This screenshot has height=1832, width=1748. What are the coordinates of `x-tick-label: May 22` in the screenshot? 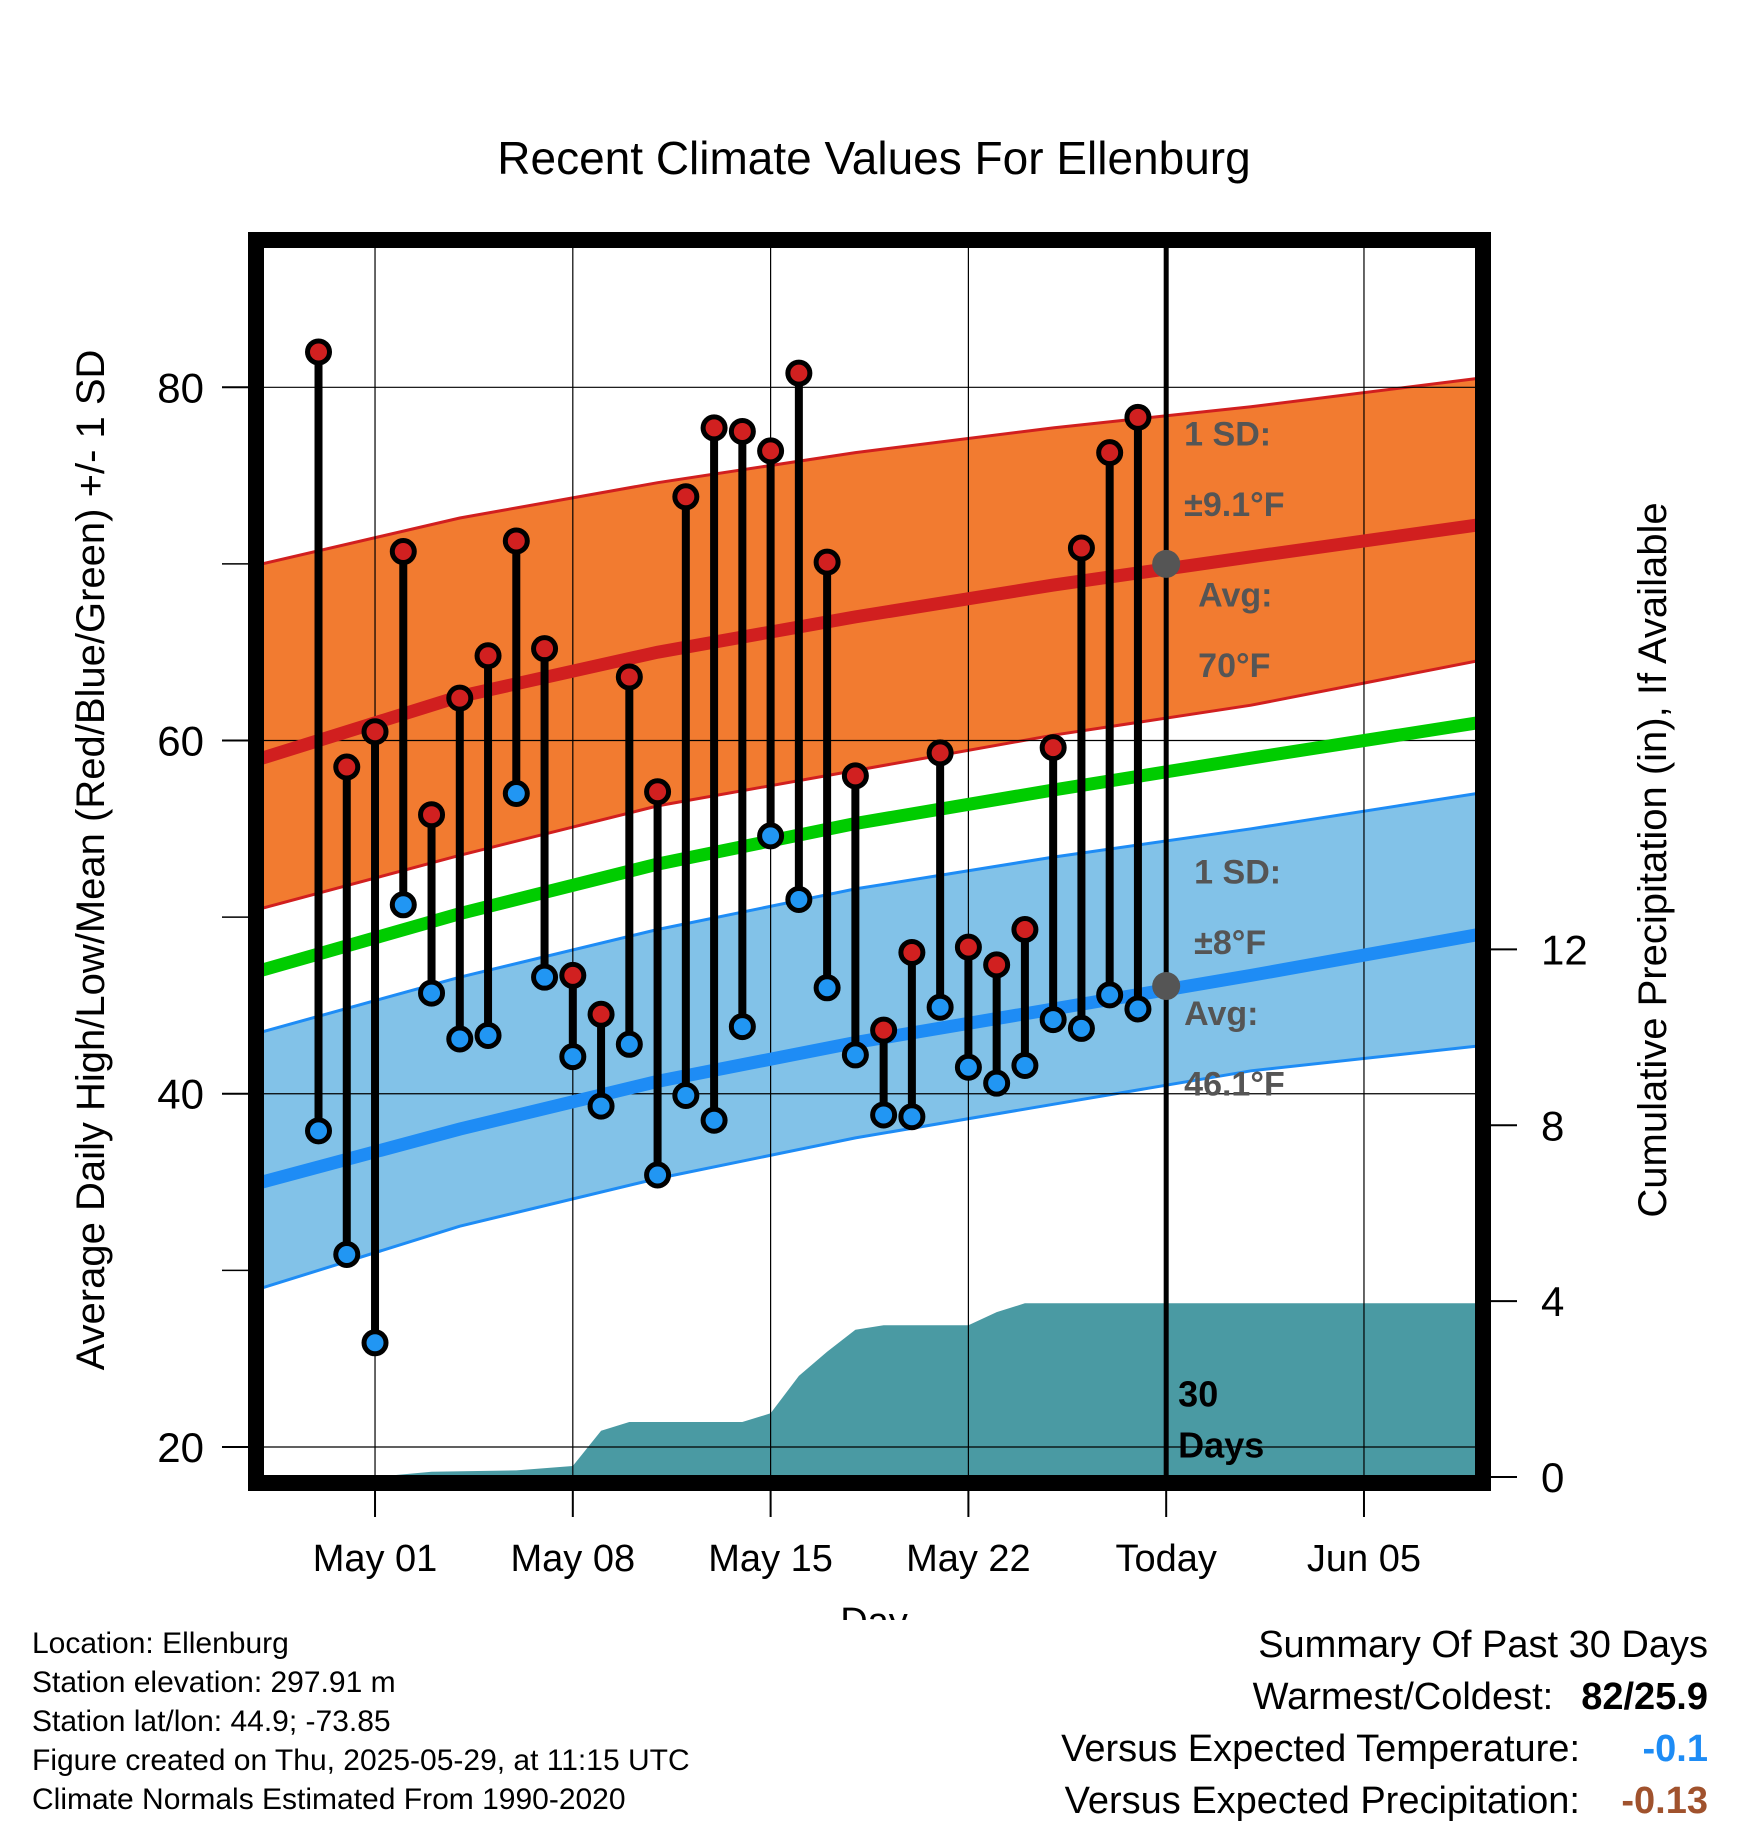 It's located at (968, 1559).